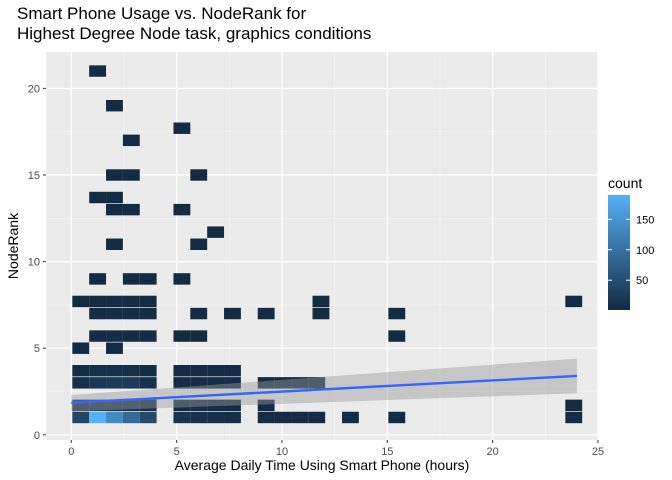 This screenshot has height=480, width=672. Describe the element at coordinates (282, 452) in the screenshot. I see `x-tick-label: 10` at that location.